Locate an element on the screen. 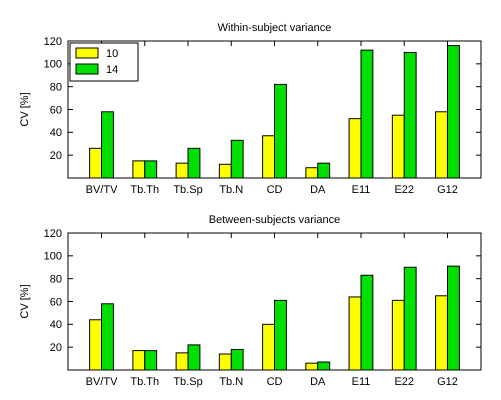  legend-label: 14 is located at coordinates (112, 70).